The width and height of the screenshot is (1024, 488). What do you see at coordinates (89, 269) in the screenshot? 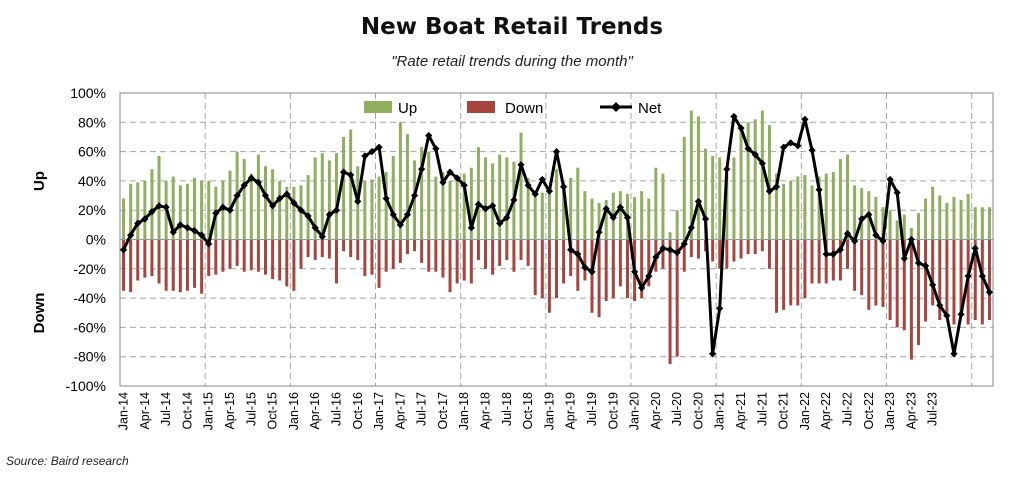
I see `y-tick-label: -20%` at bounding box center [89, 269].